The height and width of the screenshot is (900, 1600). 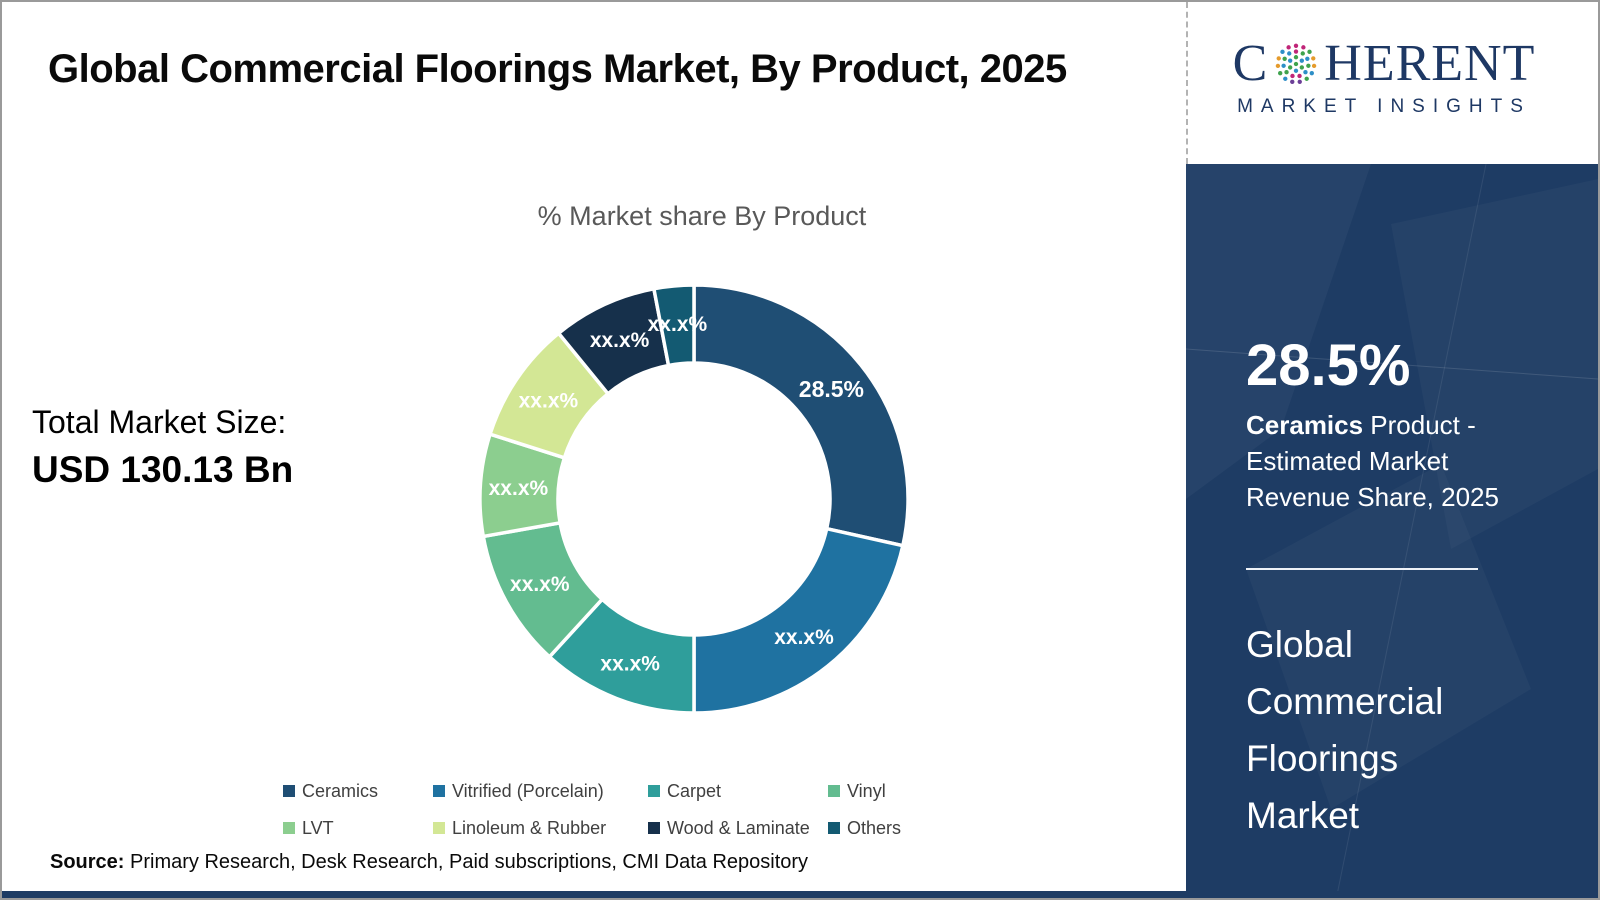 I want to click on wordmark-left: C, so click(x=1250, y=63).